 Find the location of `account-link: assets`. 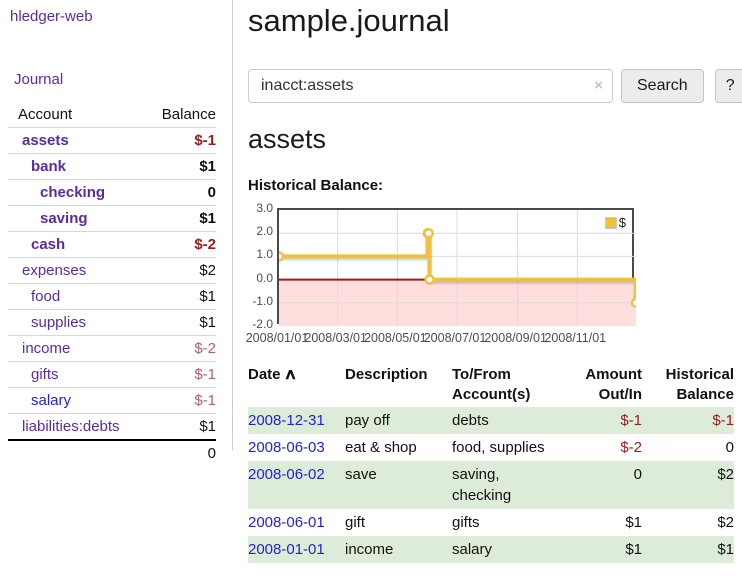

account-link: assets is located at coordinates (45, 140).